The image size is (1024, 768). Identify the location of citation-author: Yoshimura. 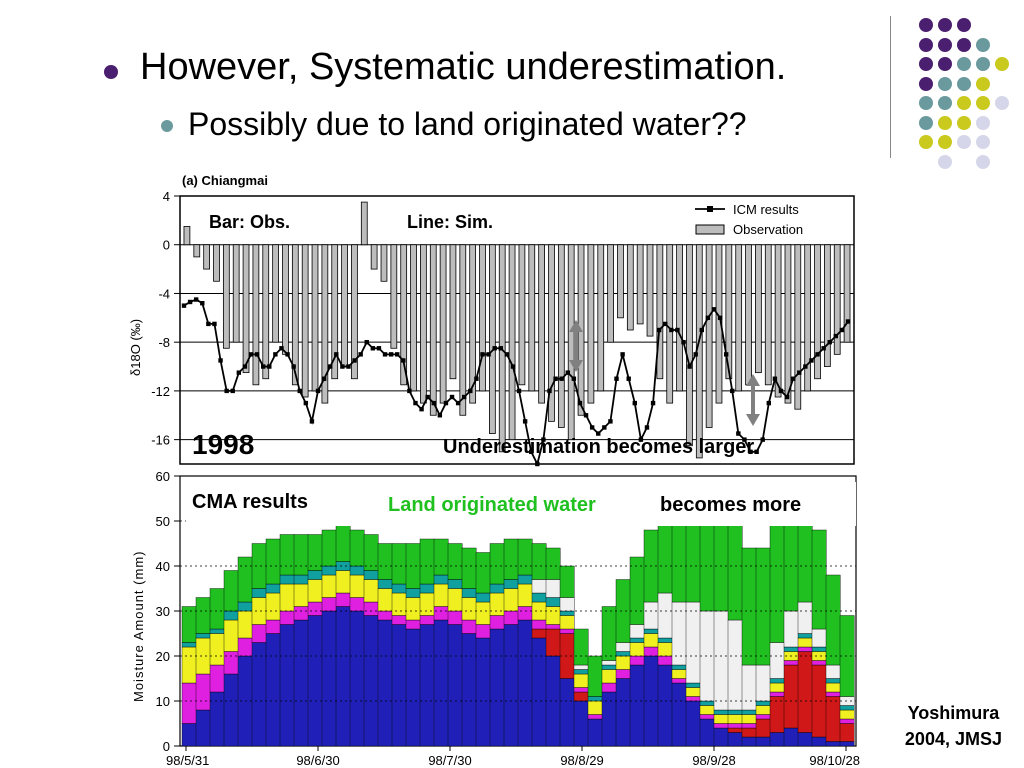
(953, 713).